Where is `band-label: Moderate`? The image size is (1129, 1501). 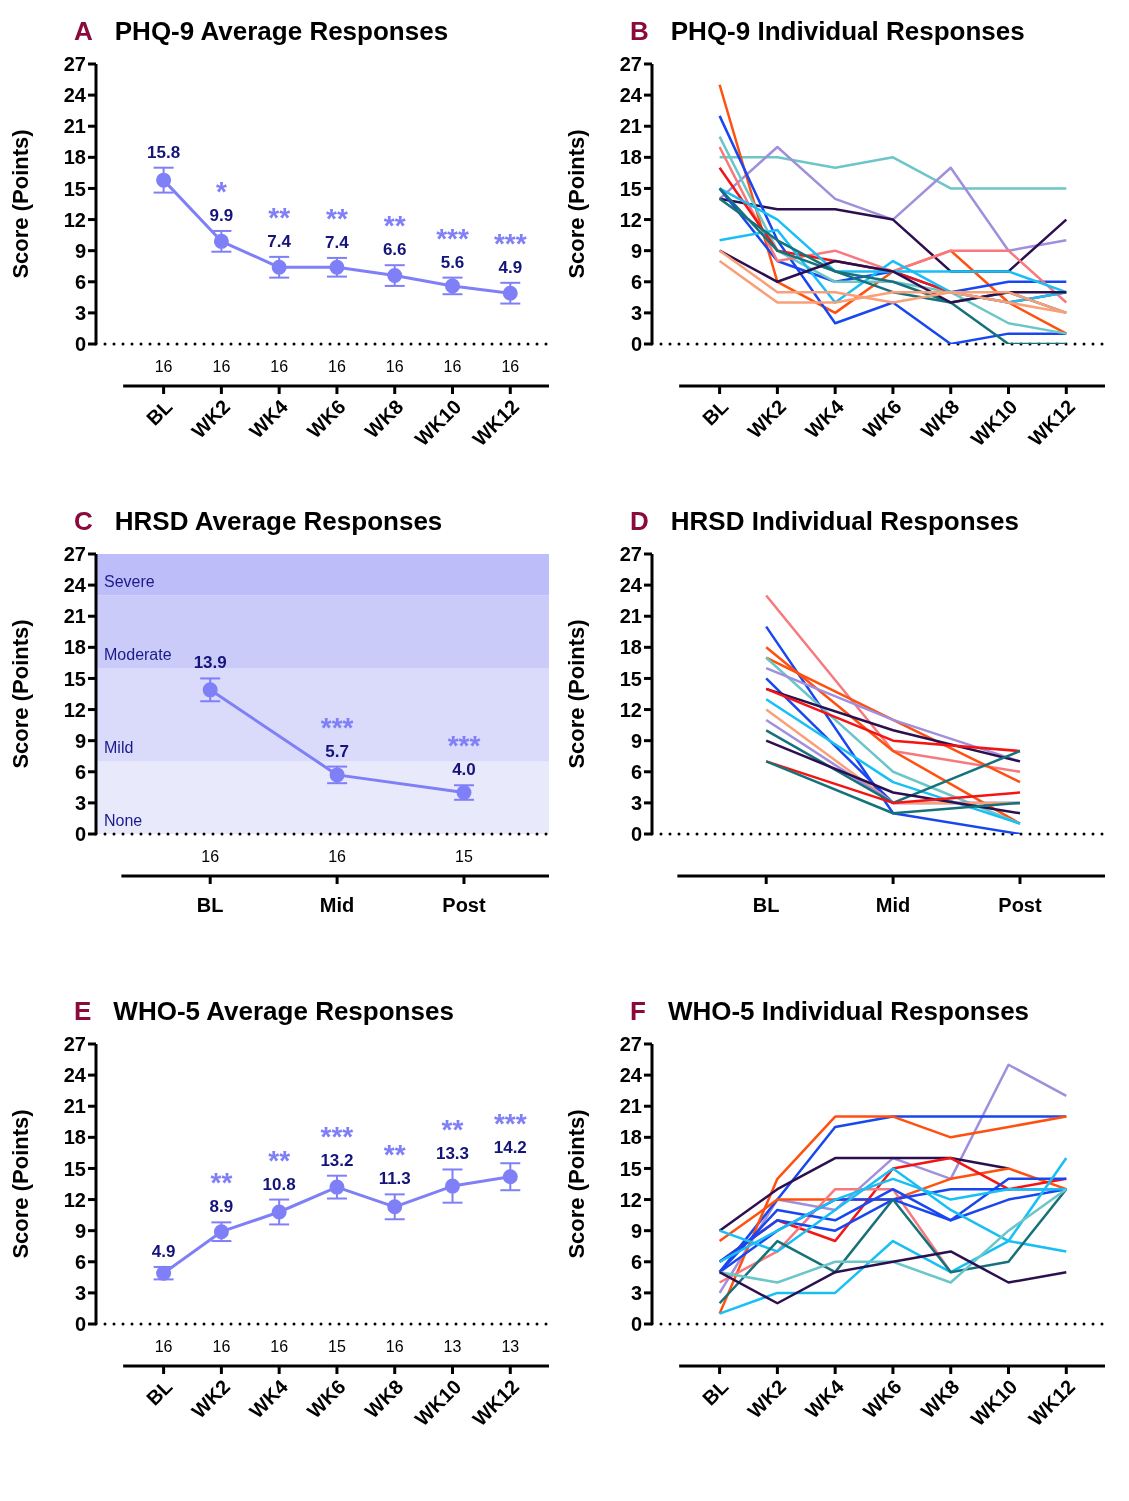 band-label: Moderate is located at coordinates (138, 655).